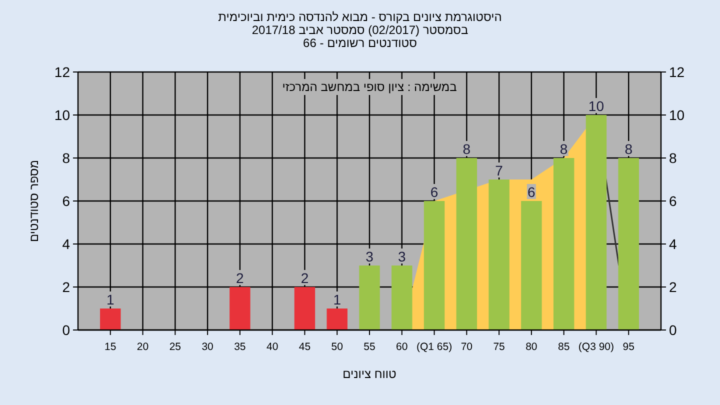 This screenshot has height=405, width=720. Describe the element at coordinates (142, 347) in the screenshot. I see `x-tick-label: 20` at that location.